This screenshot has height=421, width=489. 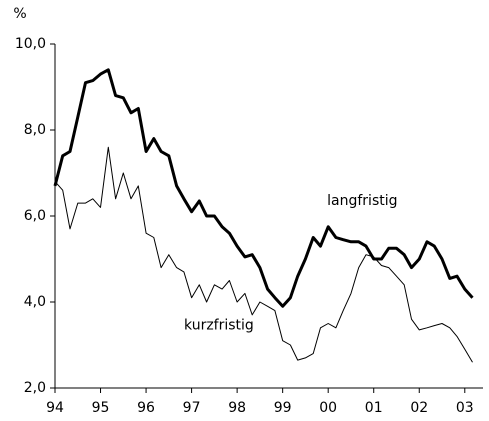 What do you see at coordinates (101, 408) in the screenshot?
I see `x-tick-label: 95` at bounding box center [101, 408].